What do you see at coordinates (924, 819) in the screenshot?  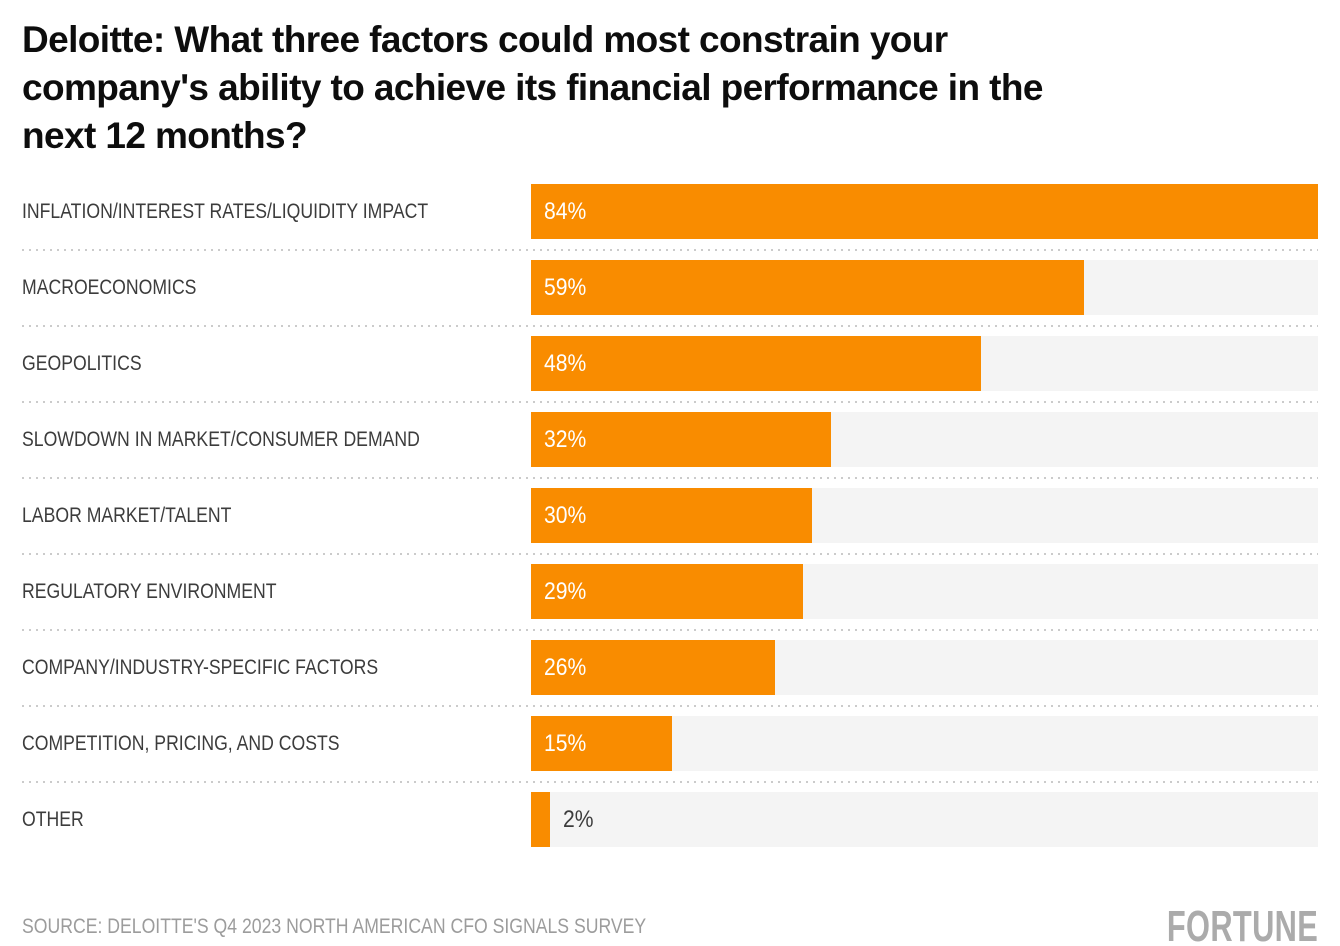 I see `bar-track: 2%` at bounding box center [924, 819].